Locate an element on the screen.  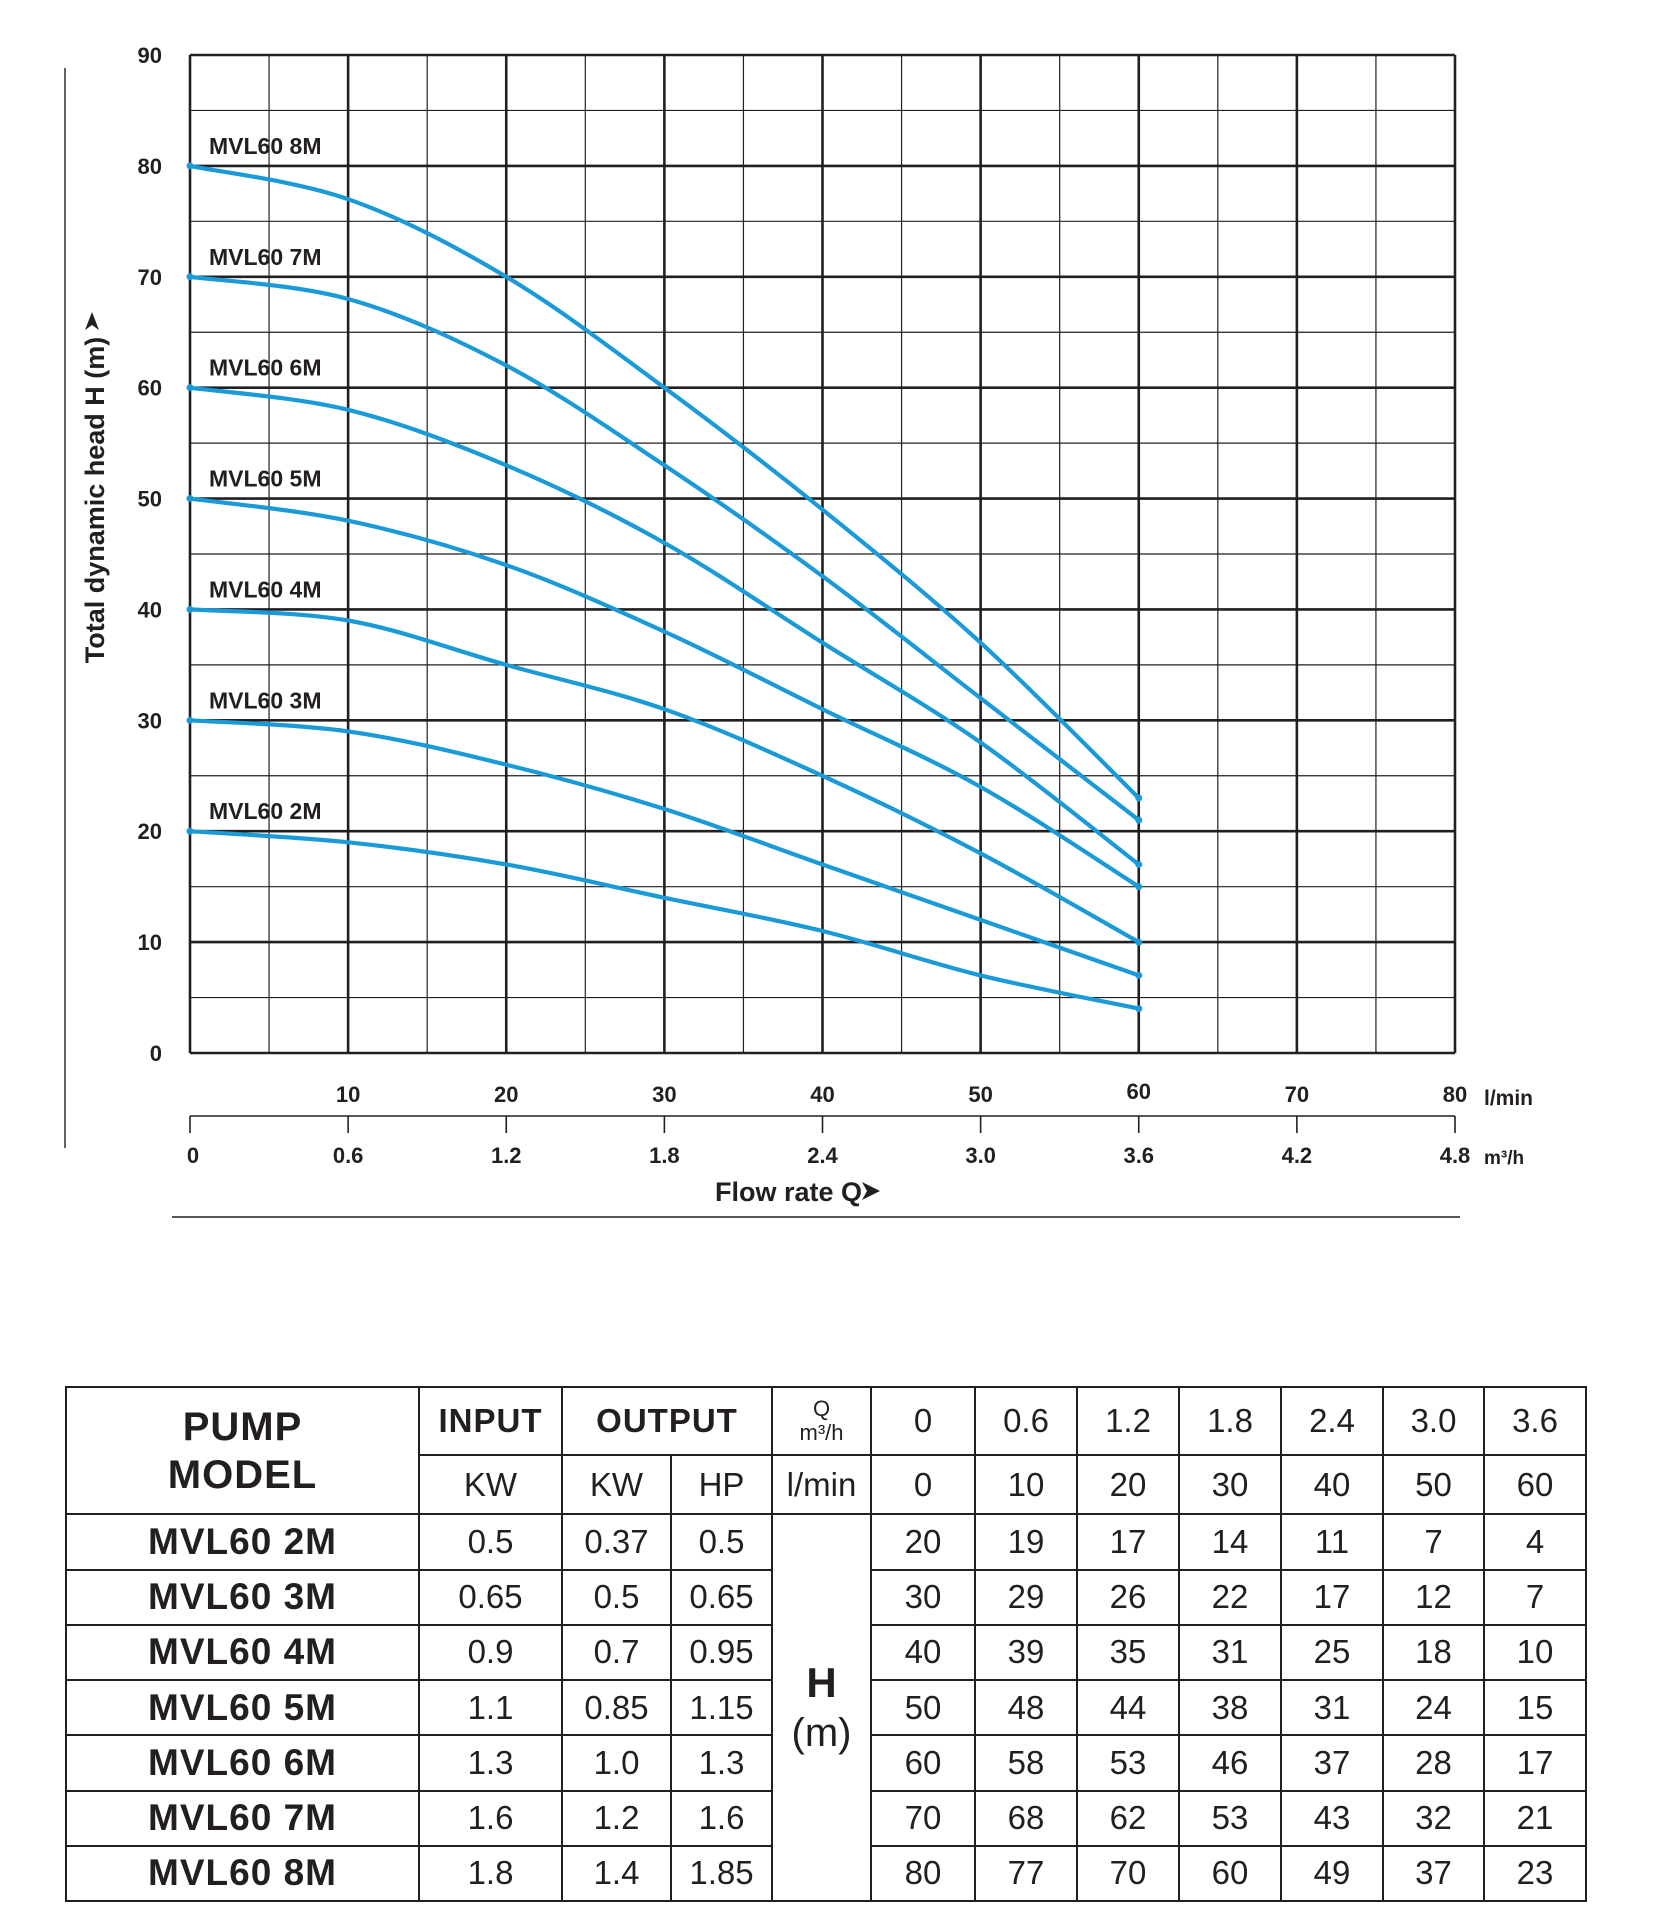
input-kw: 1.1 is located at coordinates (490, 1708).